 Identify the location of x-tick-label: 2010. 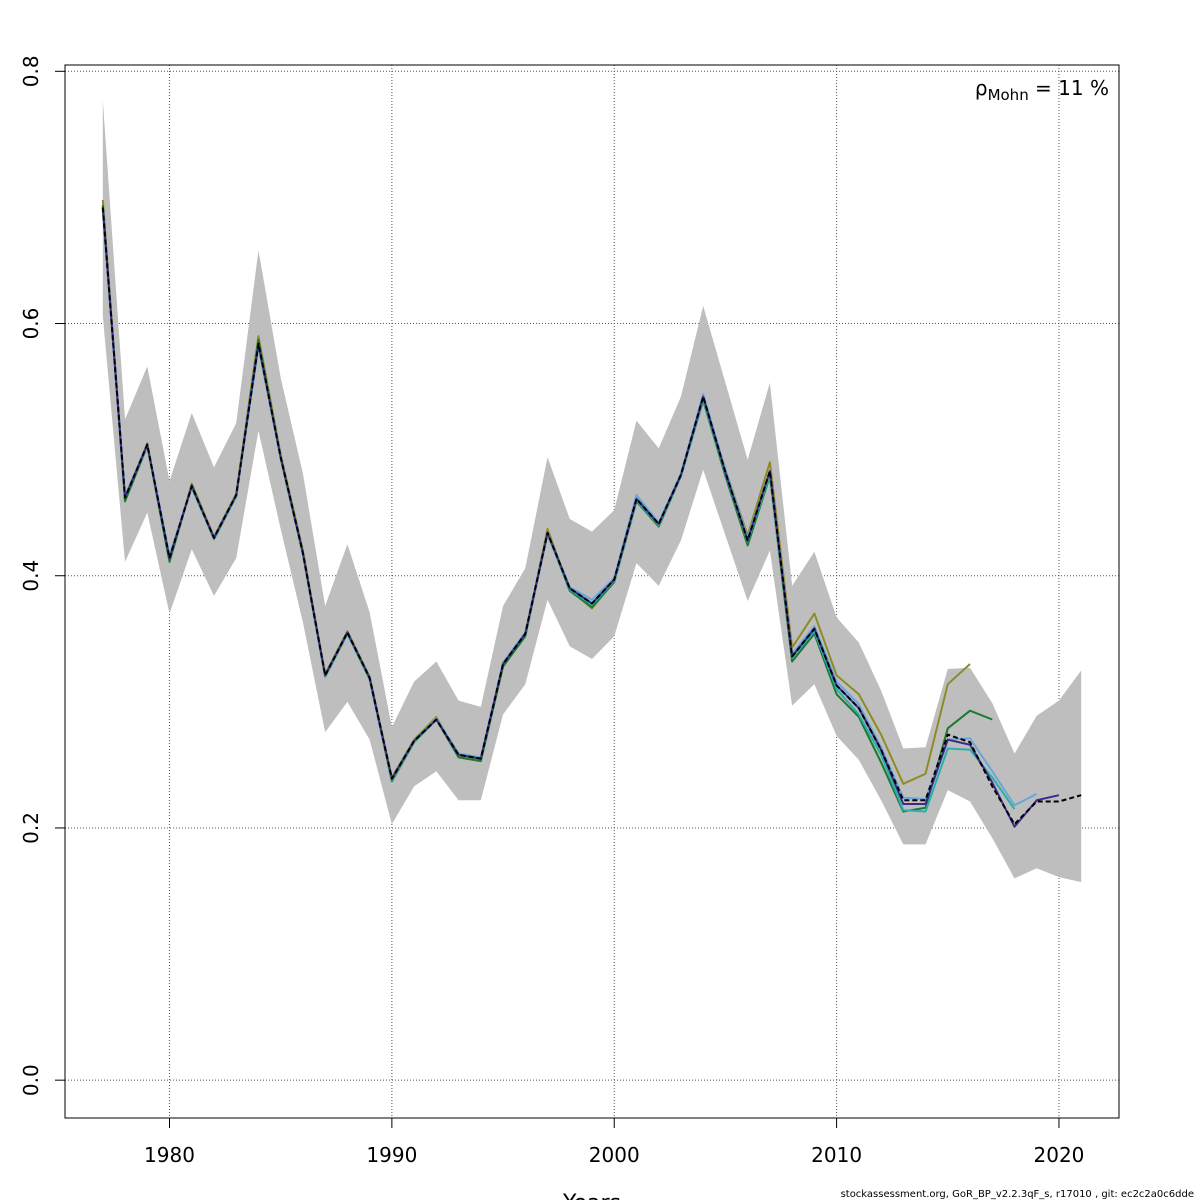
(836, 1155).